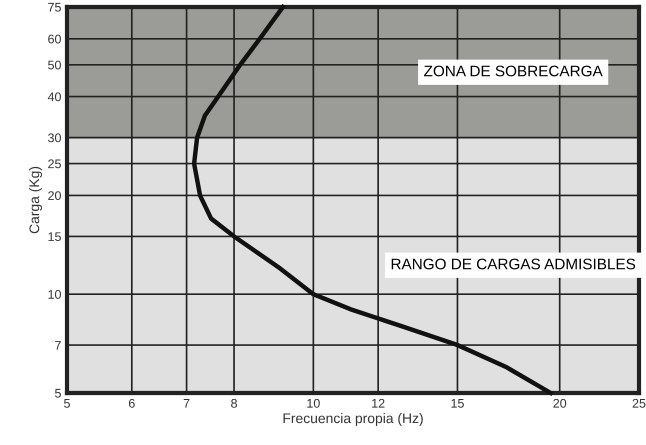 This screenshot has height=445, width=646. I want to click on y-axis-title: Carga (Kg), so click(35, 200).